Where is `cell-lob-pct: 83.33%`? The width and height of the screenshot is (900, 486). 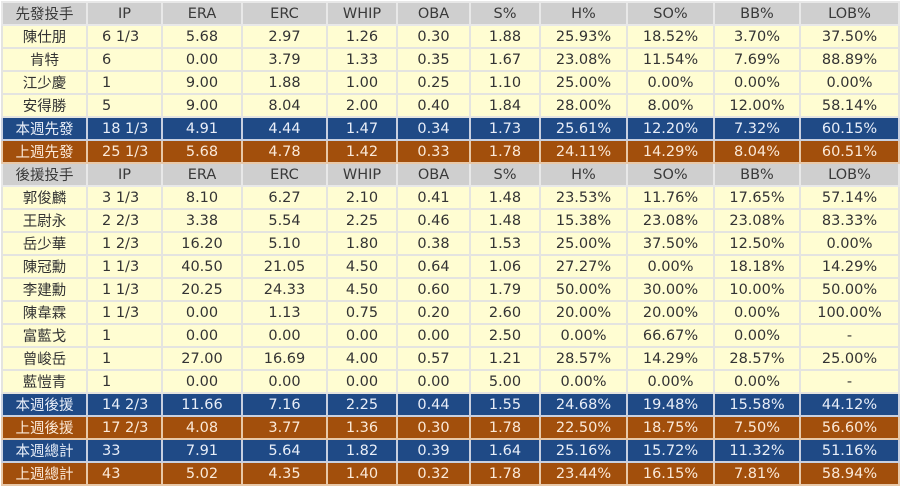 cell-lob-pct: 83.33% is located at coordinates (849, 220).